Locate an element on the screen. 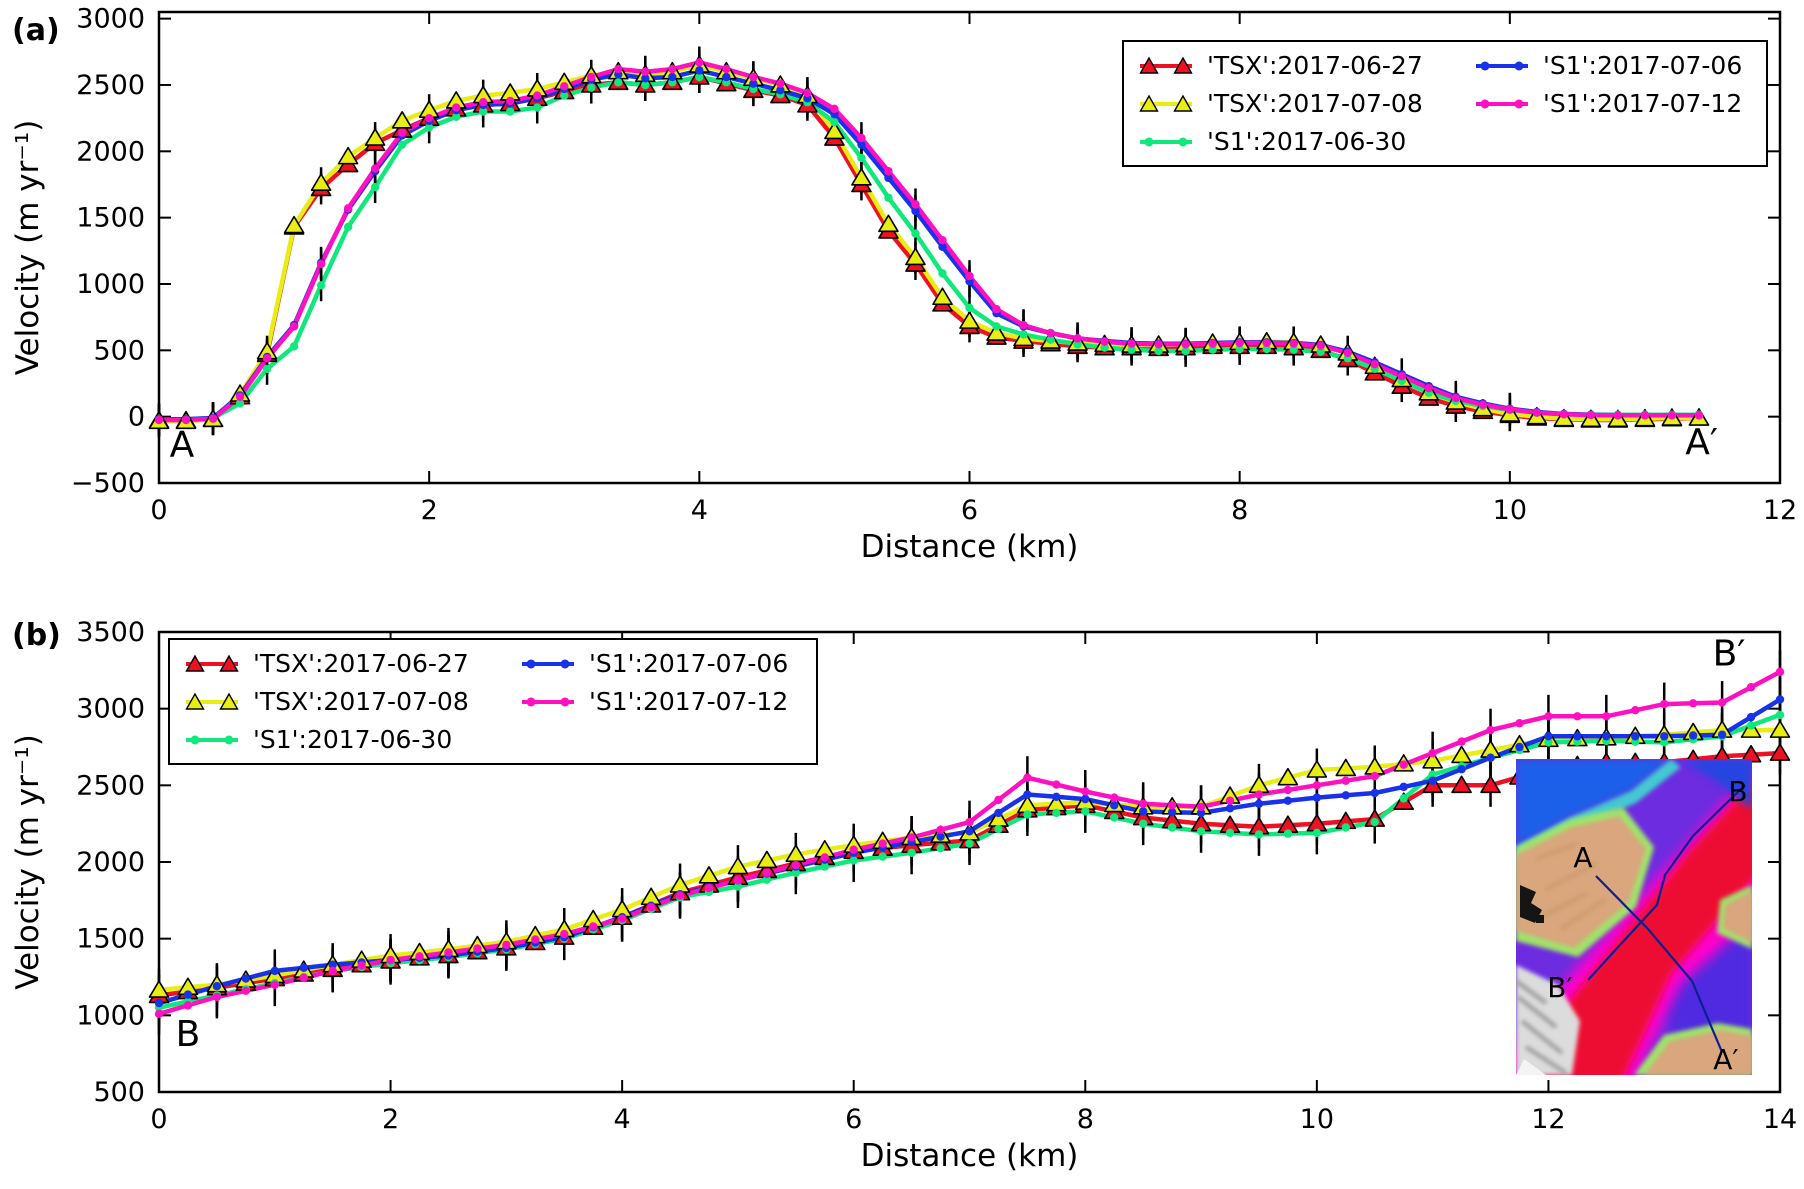 The width and height of the screenshot is (1804, 1189). inset-blue-region-topright is located at coordinates (1716, 784).